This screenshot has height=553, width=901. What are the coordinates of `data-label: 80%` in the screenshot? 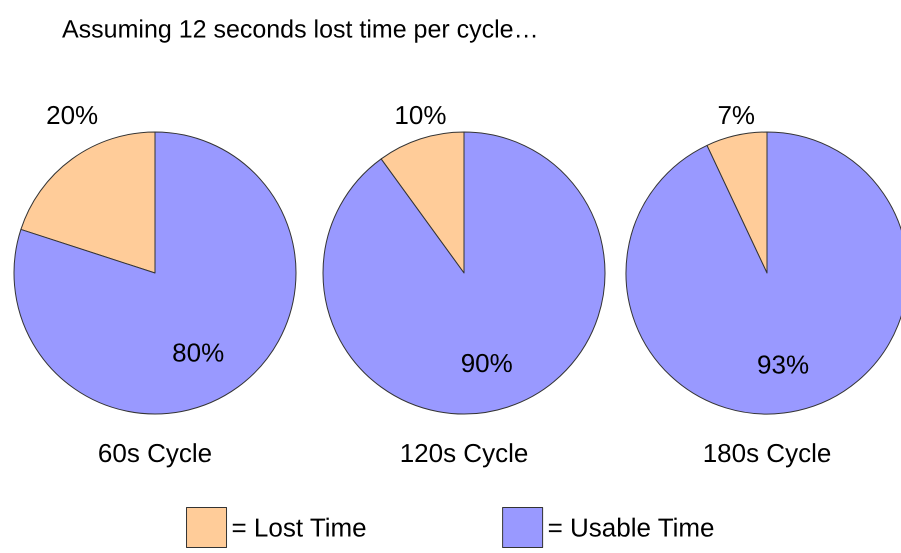 It's located at (198, 352).